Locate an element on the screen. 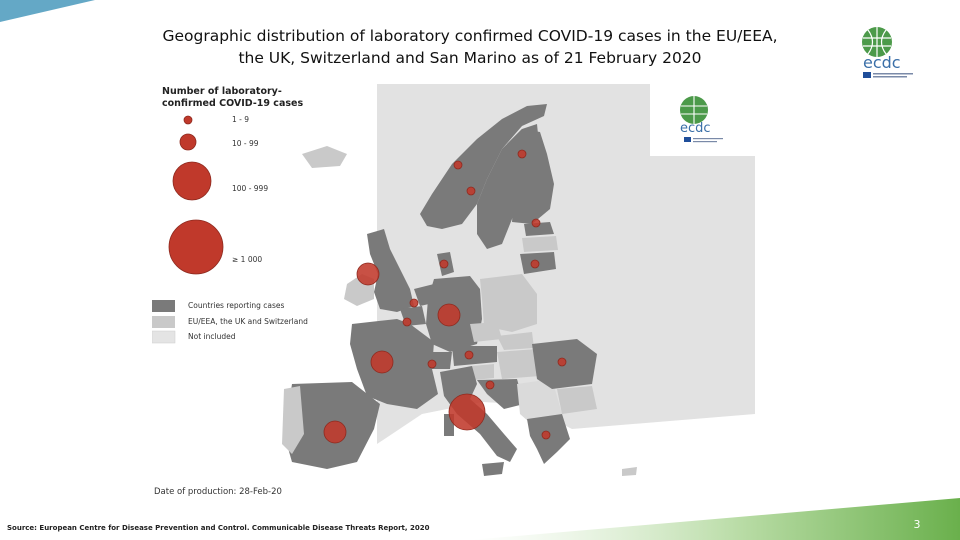 The image size is (960, 540). bubble-austria is located at coordinates (469, 355).